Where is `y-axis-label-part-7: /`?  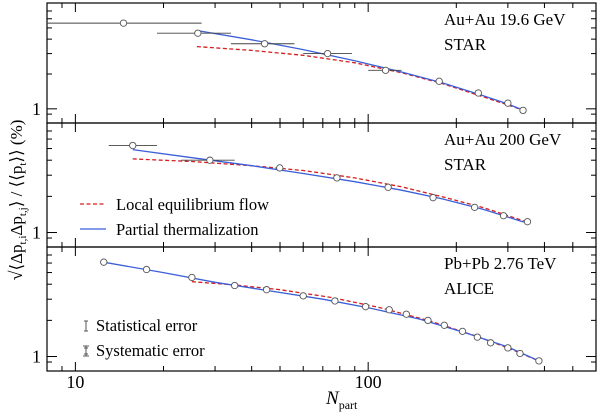 y-axis-label-part-7: / is located at coordinates (16, 193).